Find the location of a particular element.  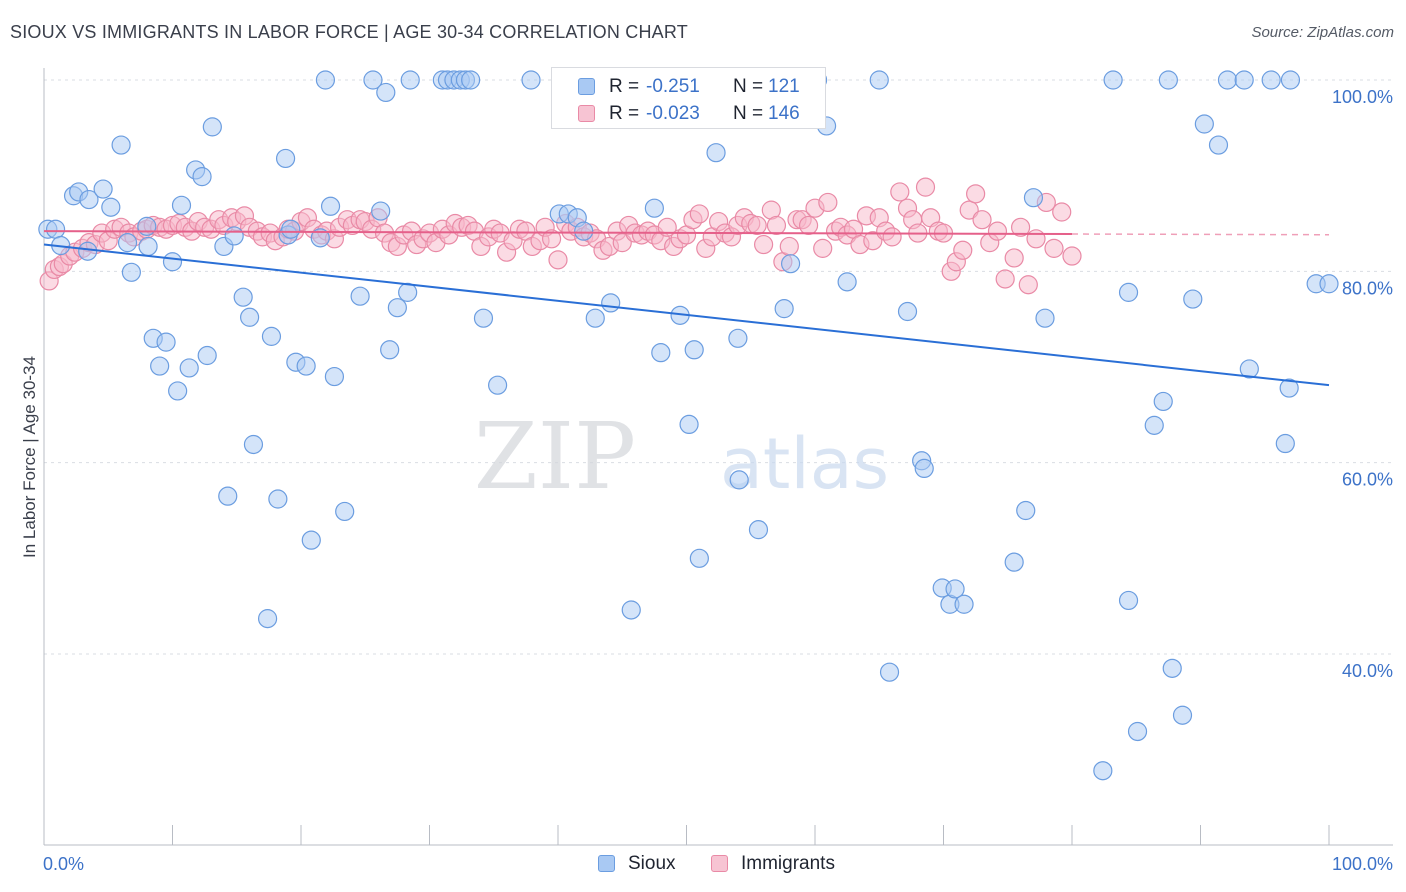

legend-n-value-immigrants: 146 is located at coordinates (784, 113).